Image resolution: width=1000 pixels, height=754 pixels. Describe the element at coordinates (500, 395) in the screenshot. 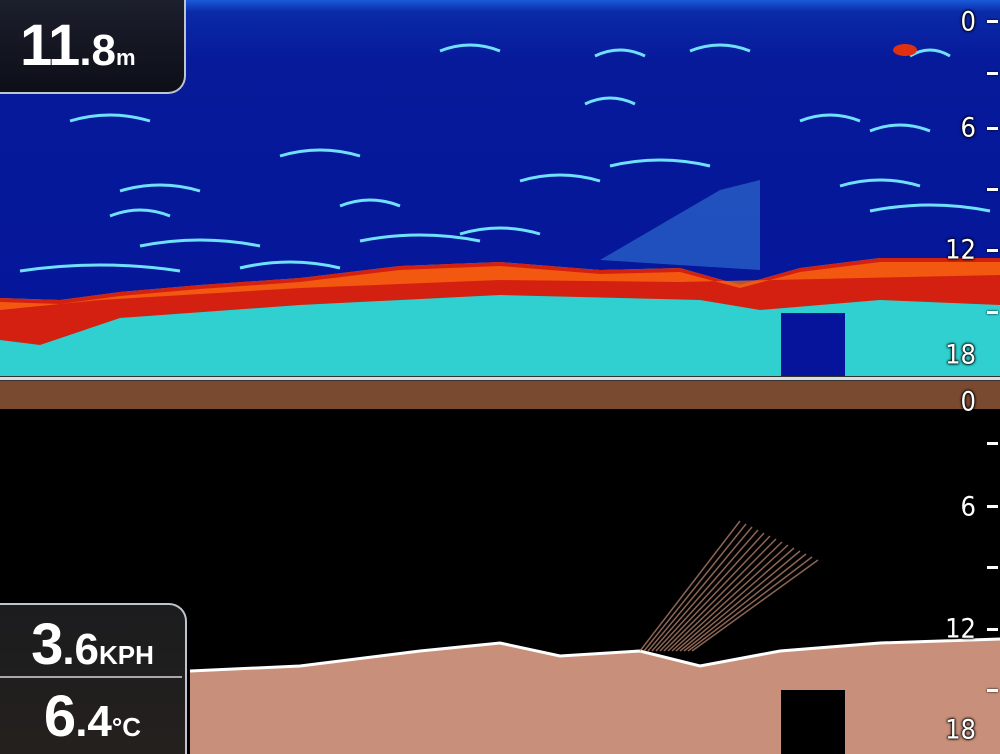

I see `surface-clutter` at that location.